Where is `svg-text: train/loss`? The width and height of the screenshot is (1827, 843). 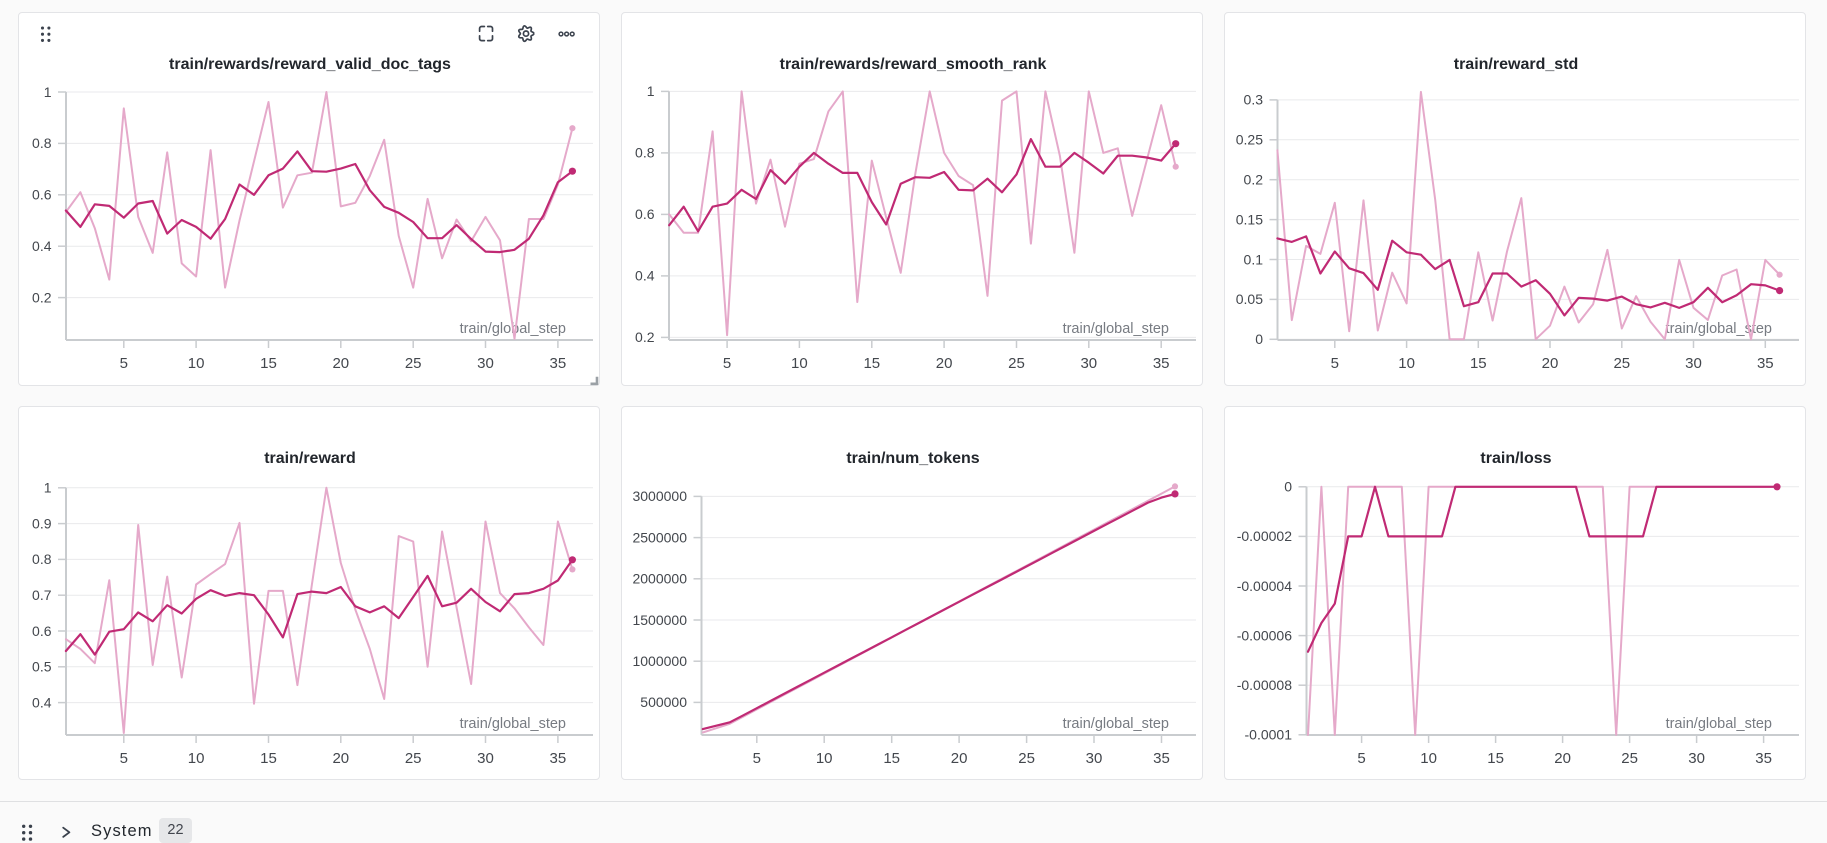
svg-text: train/loss is located at coordinates (1515, 458).